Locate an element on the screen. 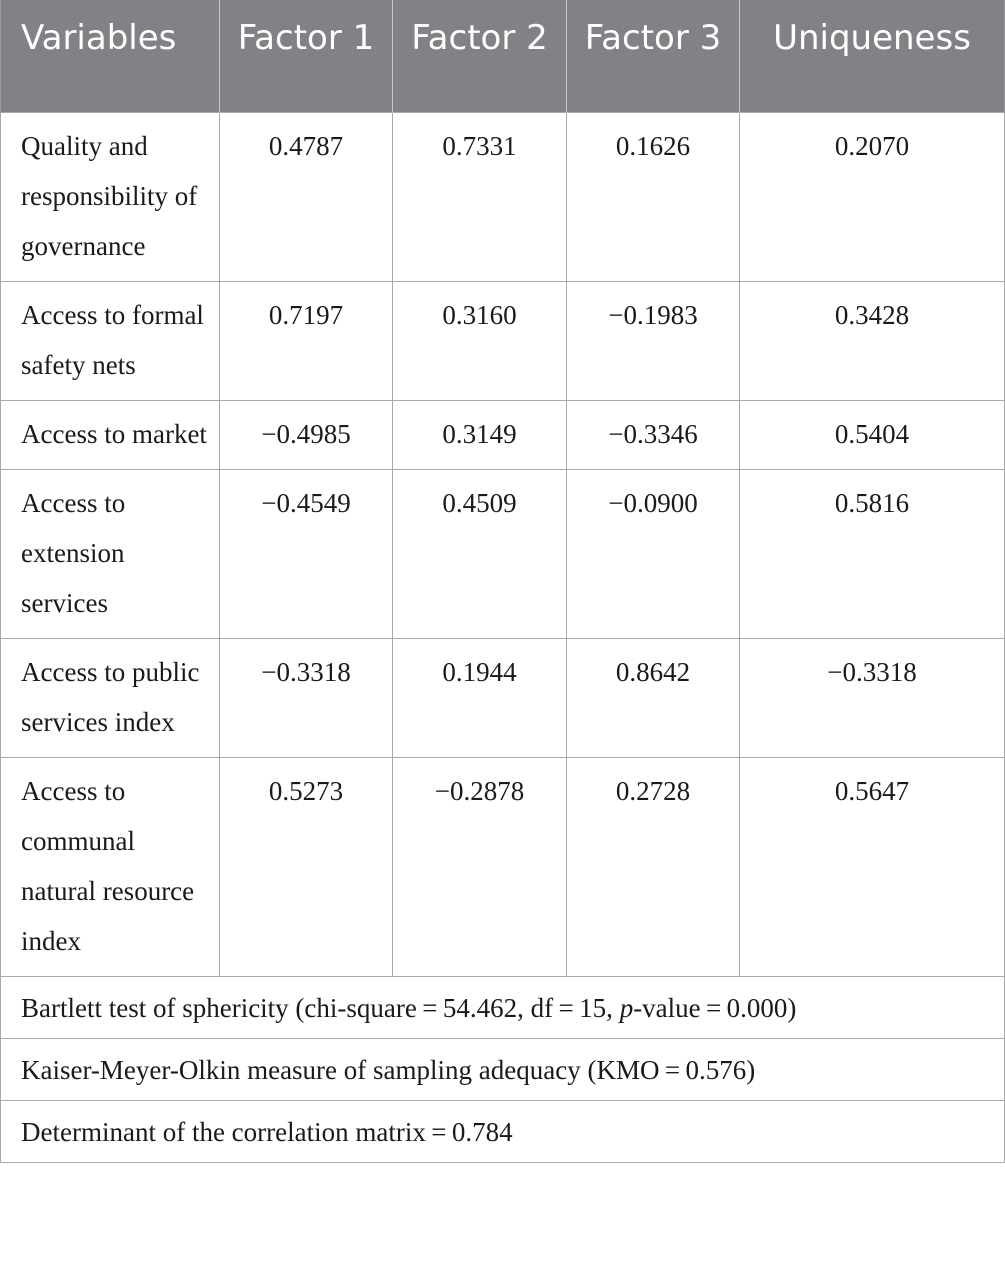 This screenshot has height=1285, width=1005. uniqueness-cell: 0.5404 is located at coordinates (872, 435).